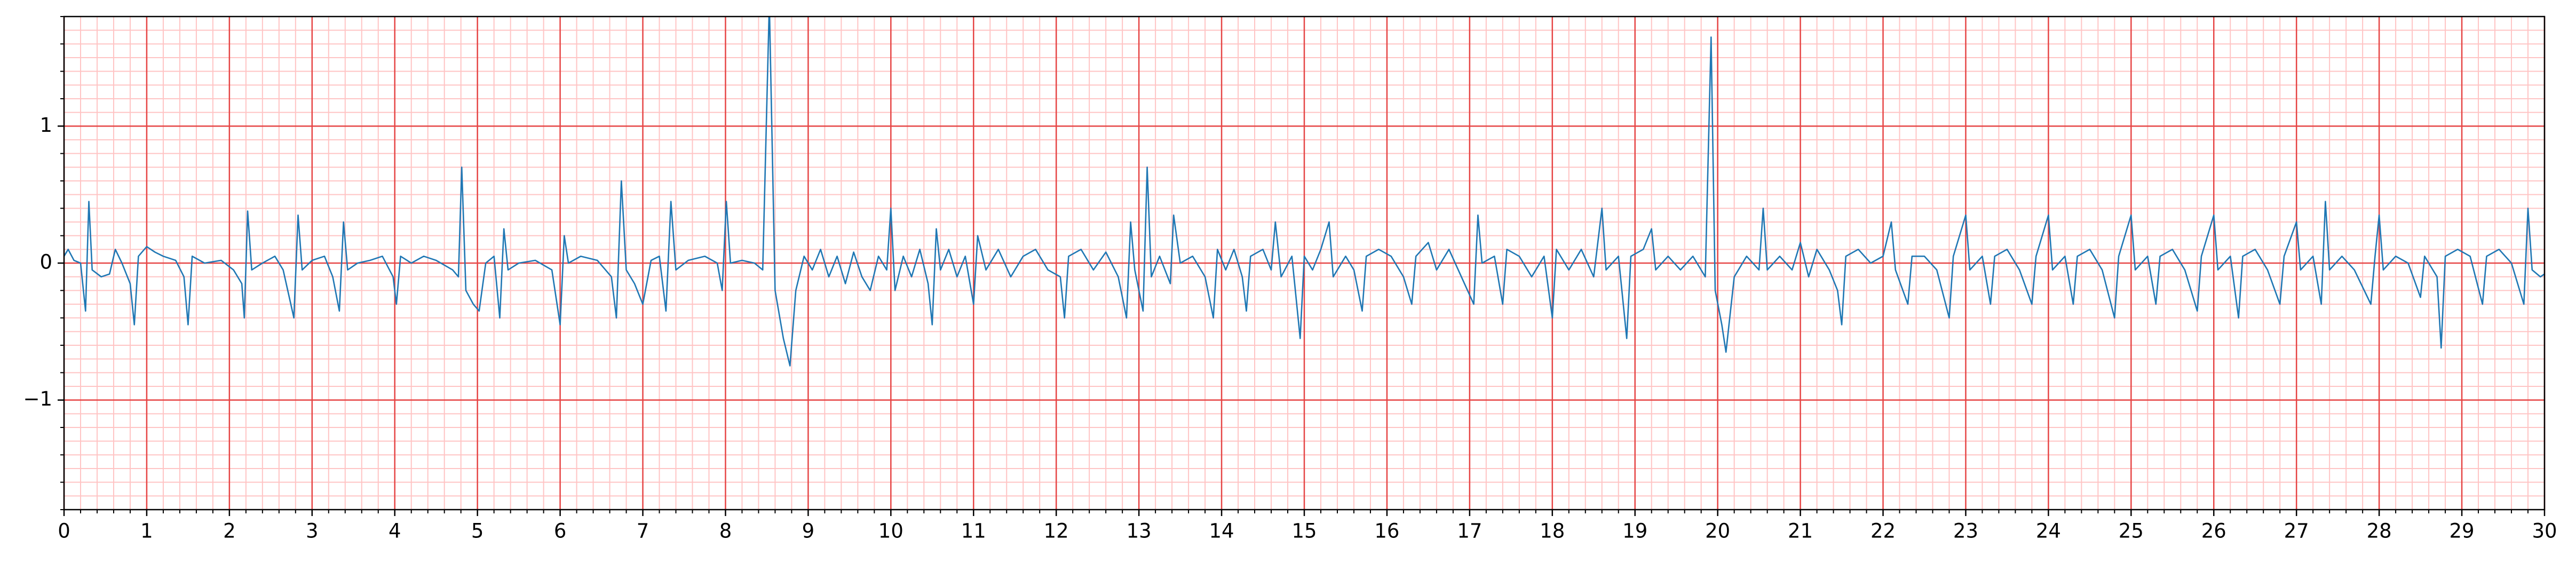 The height and width of the screenshot is (563, 2576). What do you see at coordinates (477, 531) in the screenshot?
I see `x-tick-label: 5` at bounding box center [477, 531].